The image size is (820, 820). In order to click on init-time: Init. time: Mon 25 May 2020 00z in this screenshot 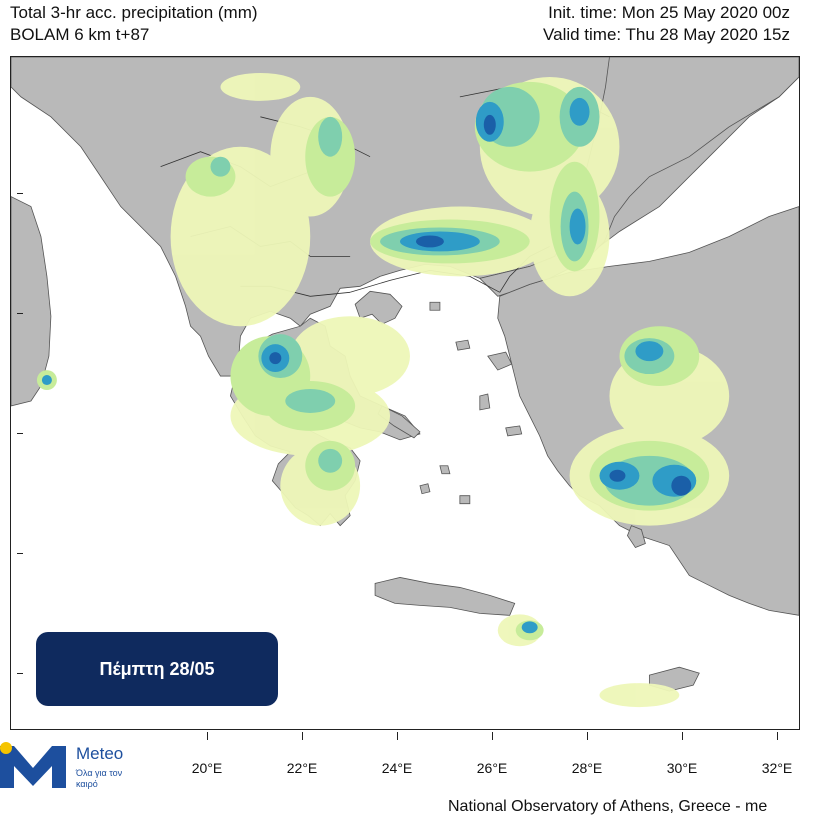, I will do `click(669, 12)`.